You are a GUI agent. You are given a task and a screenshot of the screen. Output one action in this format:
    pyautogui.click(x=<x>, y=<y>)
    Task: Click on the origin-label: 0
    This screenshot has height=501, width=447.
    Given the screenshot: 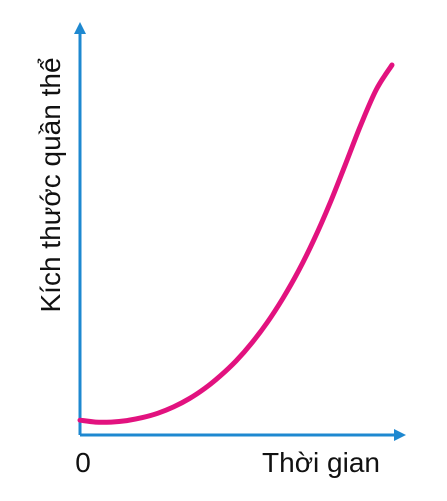 What is the action you would take?
    pyautogui.click(x=83, y=462)
    